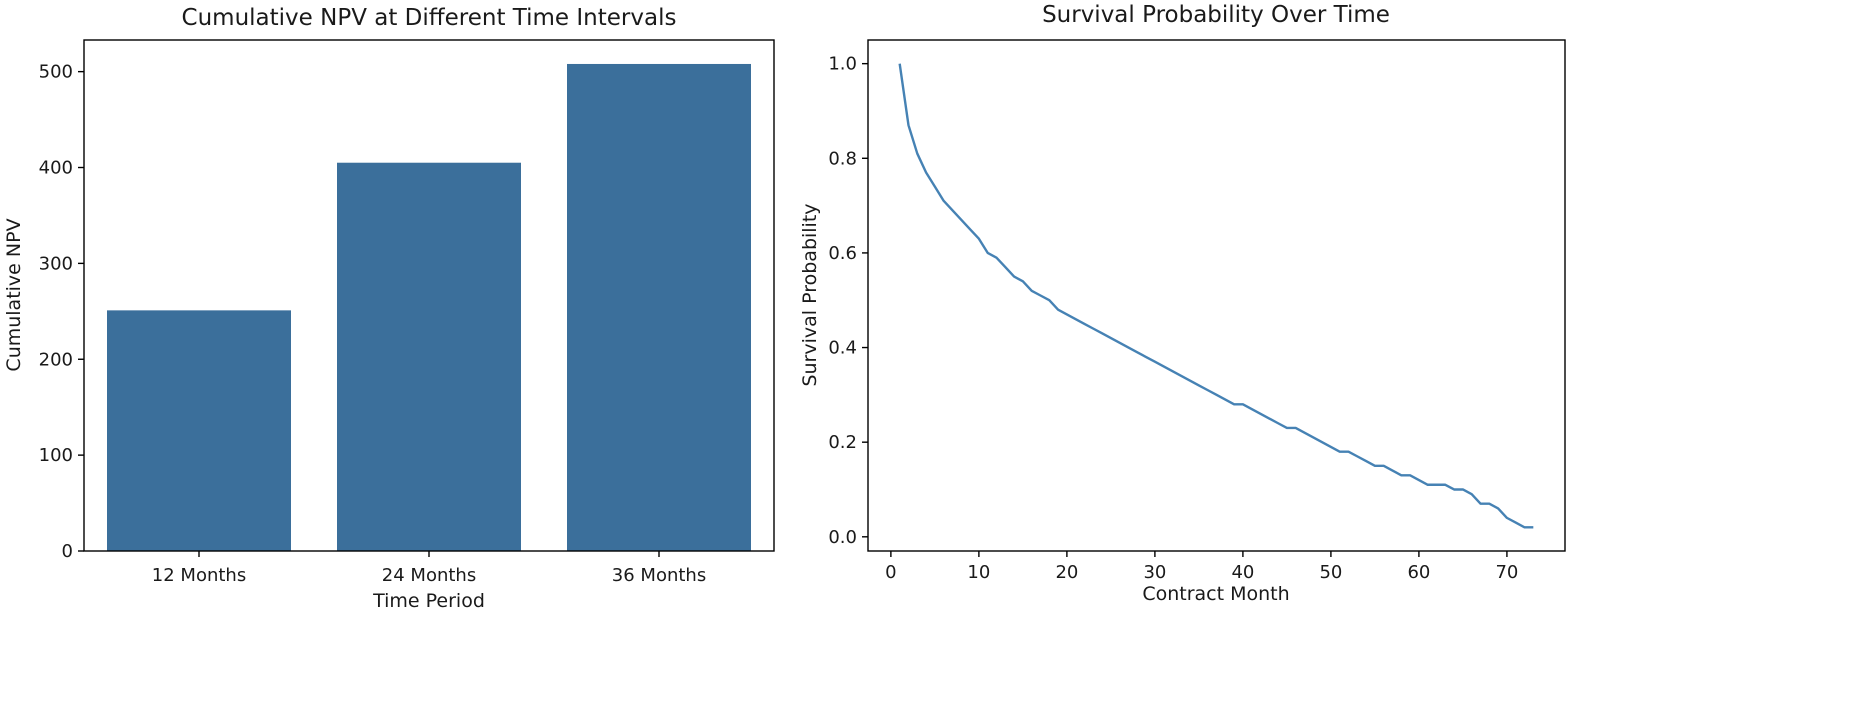  I want to click on chart1-x-axis-label: Time Period, so click(428, 601).